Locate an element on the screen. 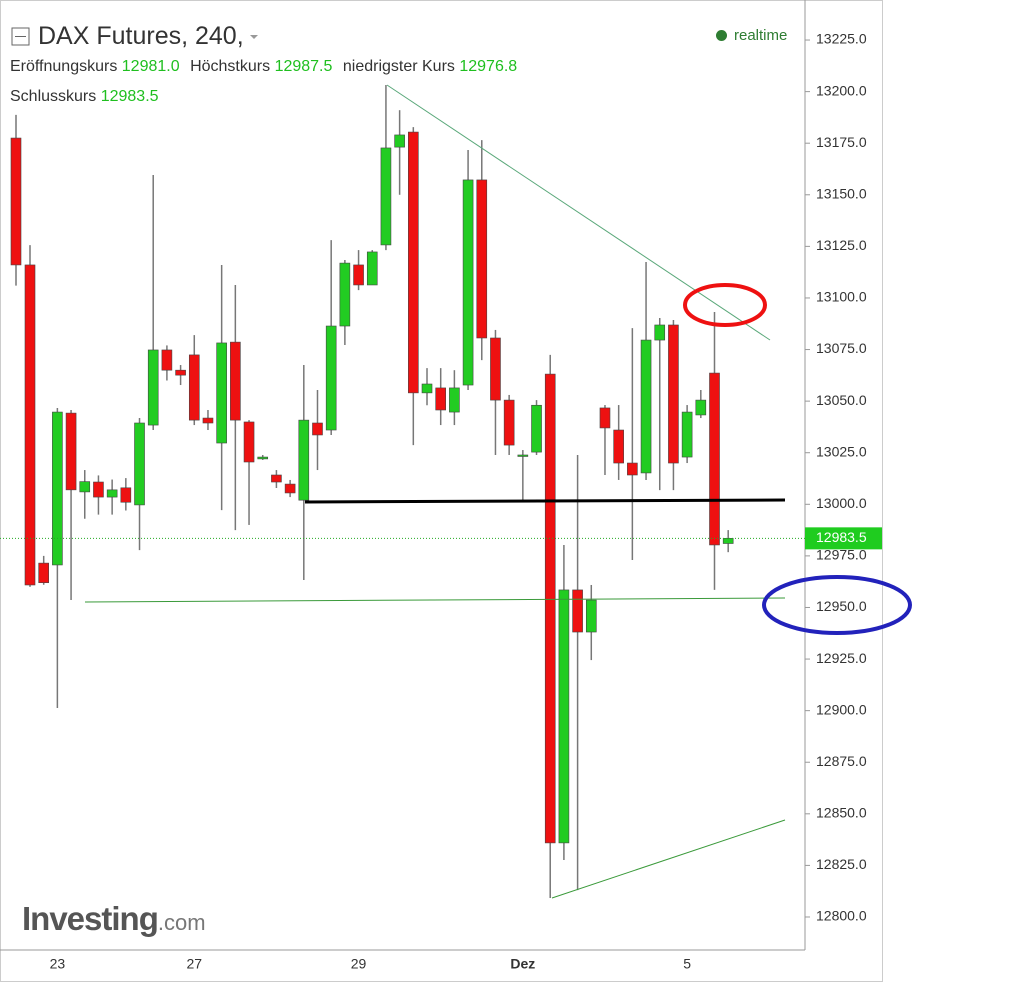  x-tick-label: 5 is located at coordinates (687, 964).